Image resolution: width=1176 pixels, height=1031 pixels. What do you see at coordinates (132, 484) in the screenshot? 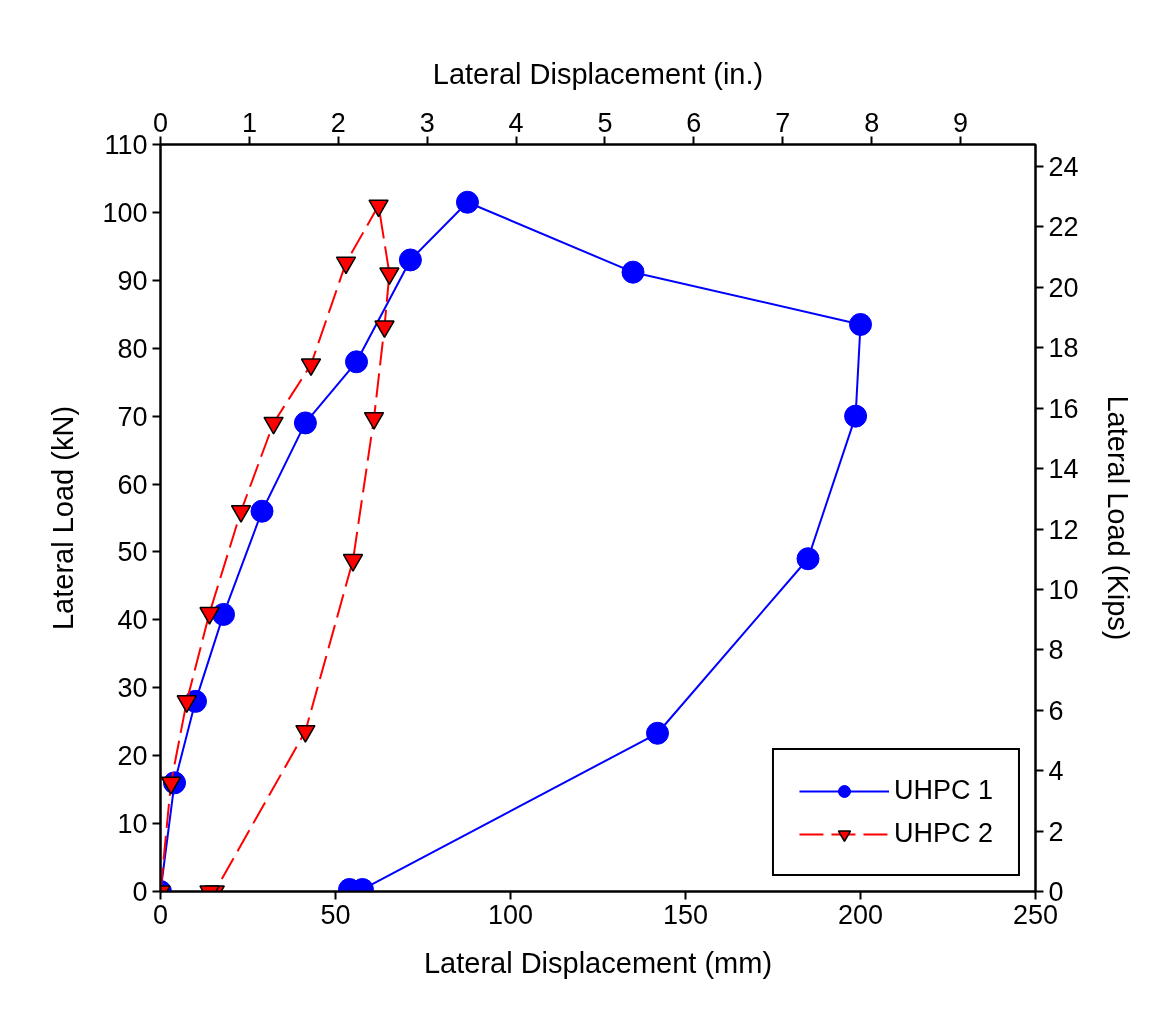
I see `y-tick-label: 60` at bounding box center [132, 484].